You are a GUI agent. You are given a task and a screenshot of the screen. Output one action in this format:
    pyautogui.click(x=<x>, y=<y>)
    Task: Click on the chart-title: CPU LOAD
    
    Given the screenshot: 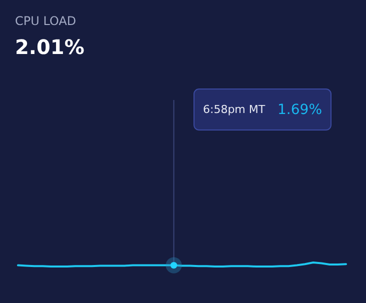 What is the action you would take?
    pyautogui.click(x=45, y=21)
    